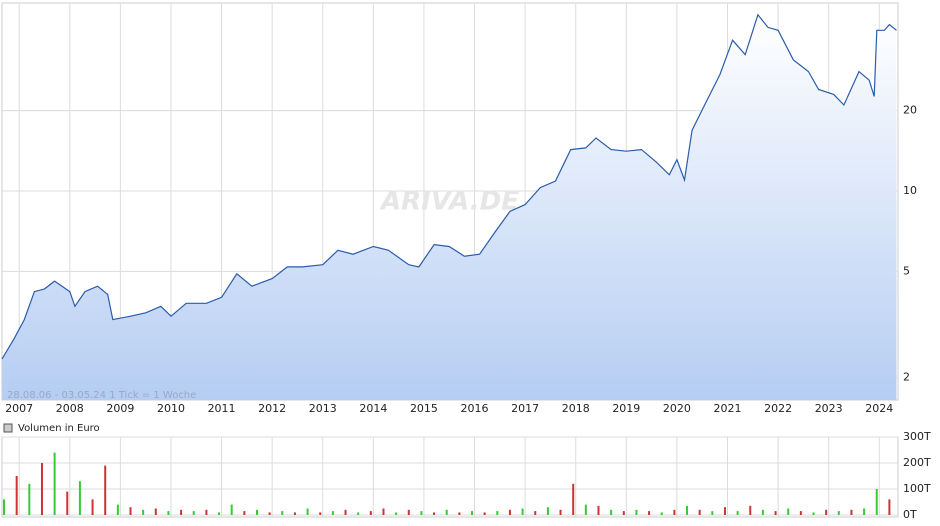 The image size is (940, 526). What do you see at coordinates (19, 408) in the screenshot?
I see `x-tick-label: 2007` at bounding box center [19, 408].